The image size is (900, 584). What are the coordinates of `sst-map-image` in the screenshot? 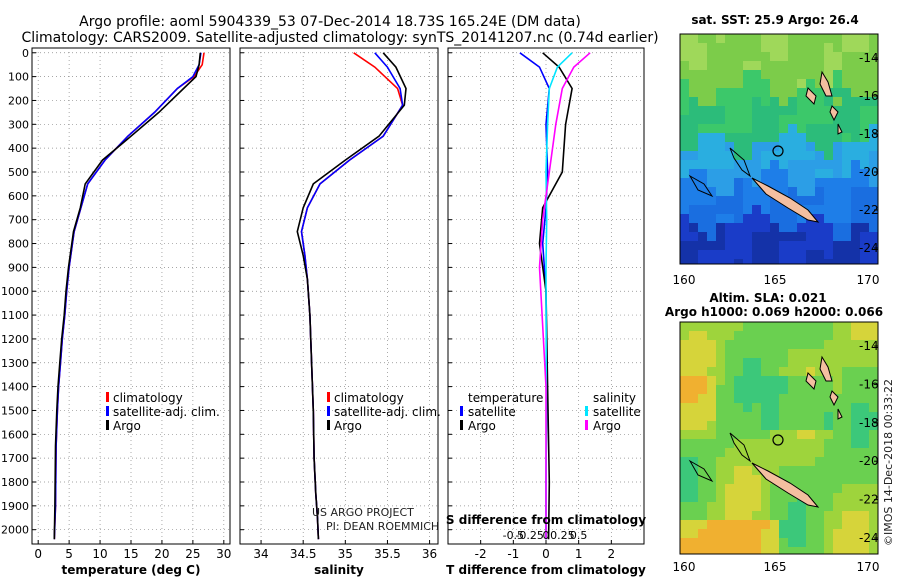 It's located at (779, 149).